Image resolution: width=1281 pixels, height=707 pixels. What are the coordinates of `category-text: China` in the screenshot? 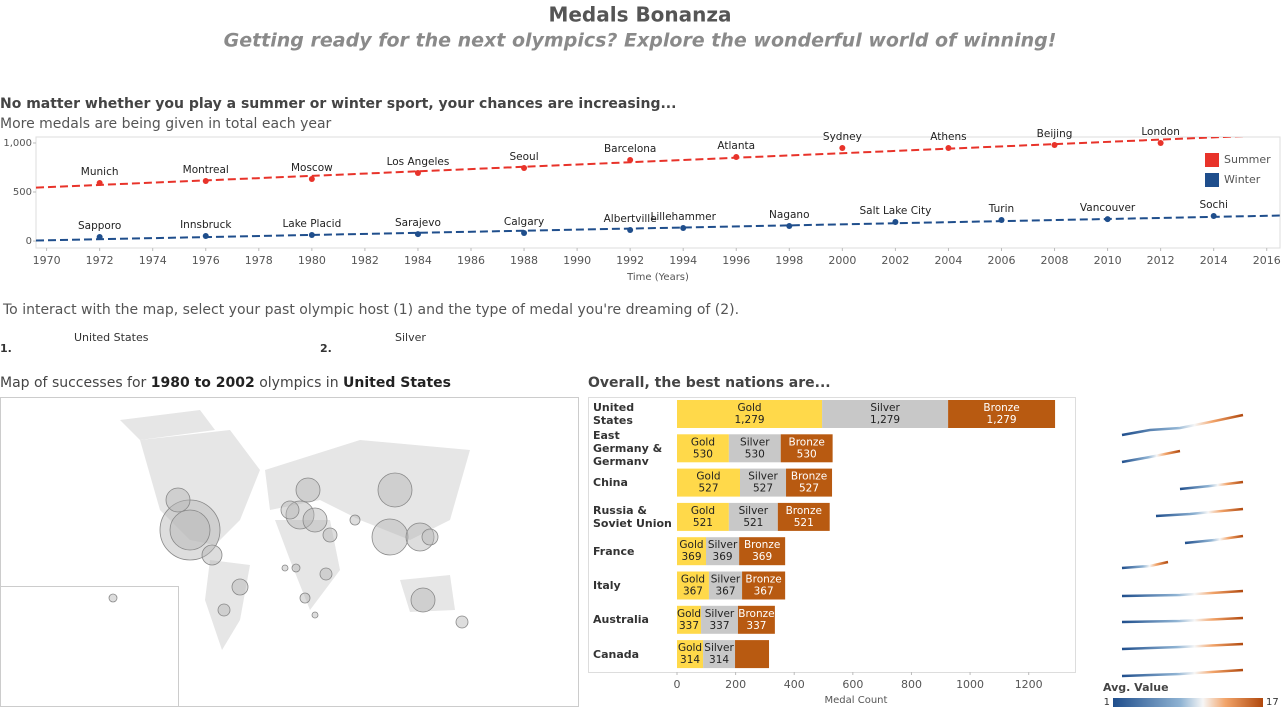 It's located at (610, 483).